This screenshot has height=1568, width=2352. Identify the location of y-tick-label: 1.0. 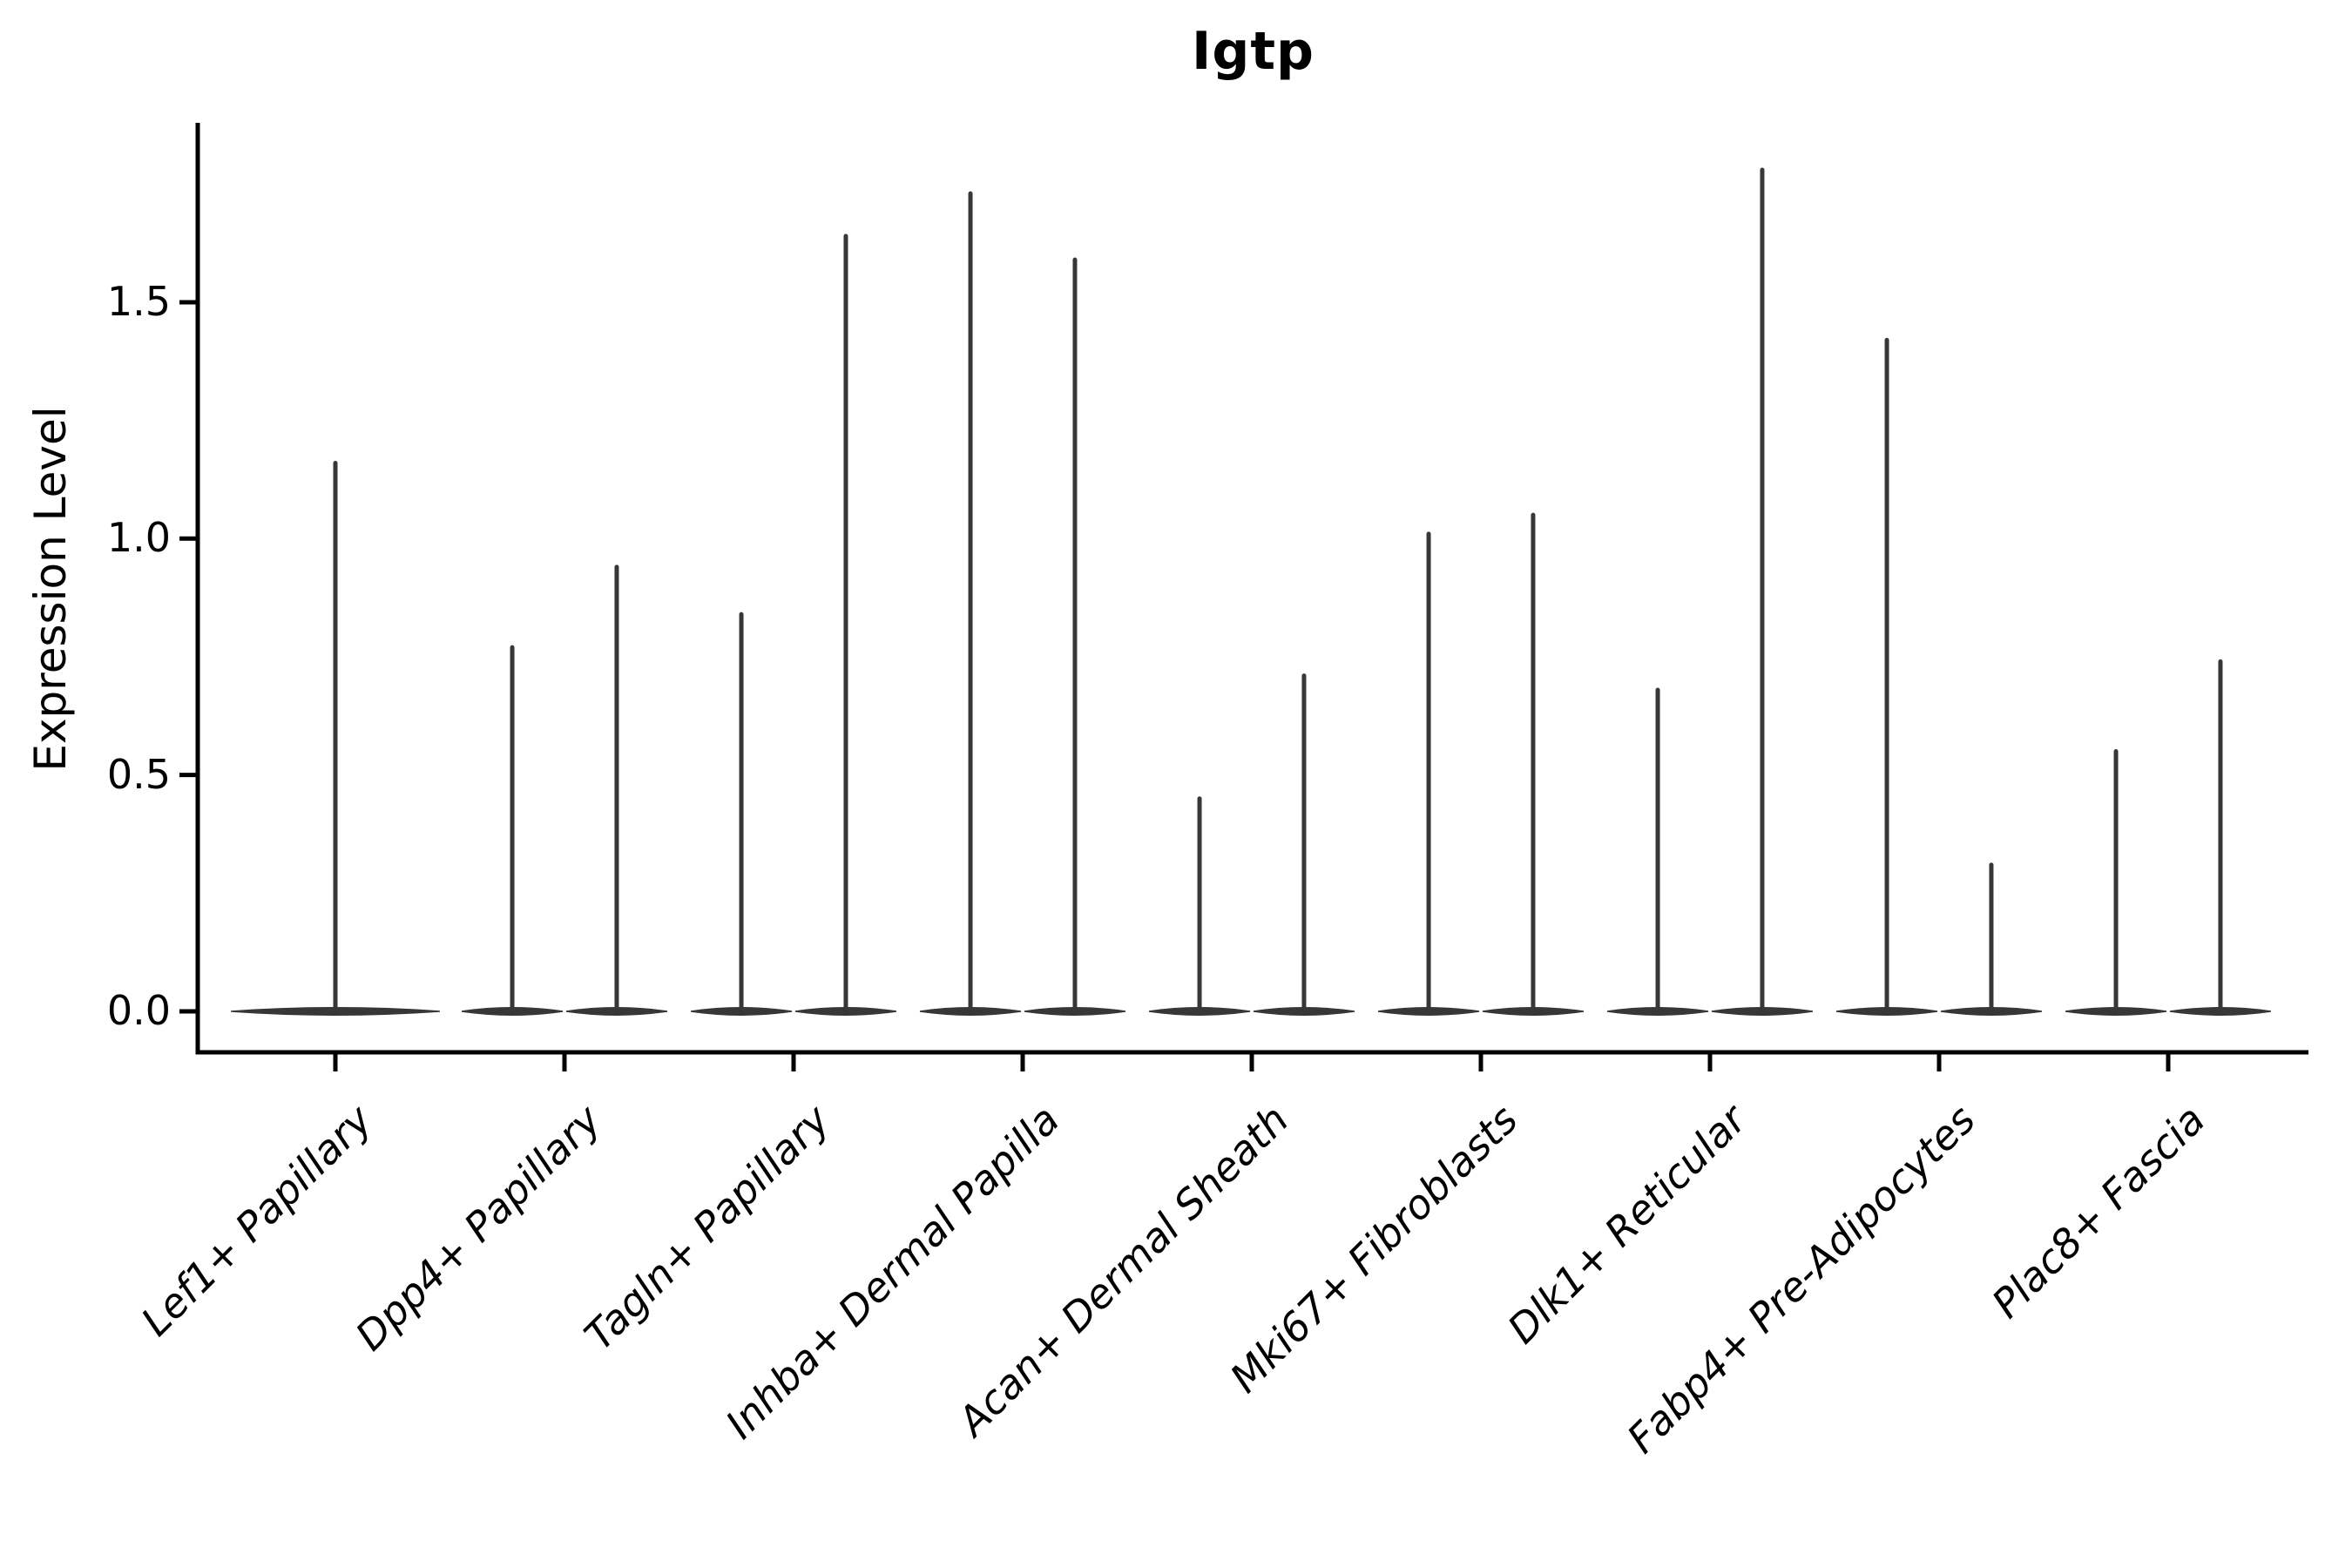
(138, 538).